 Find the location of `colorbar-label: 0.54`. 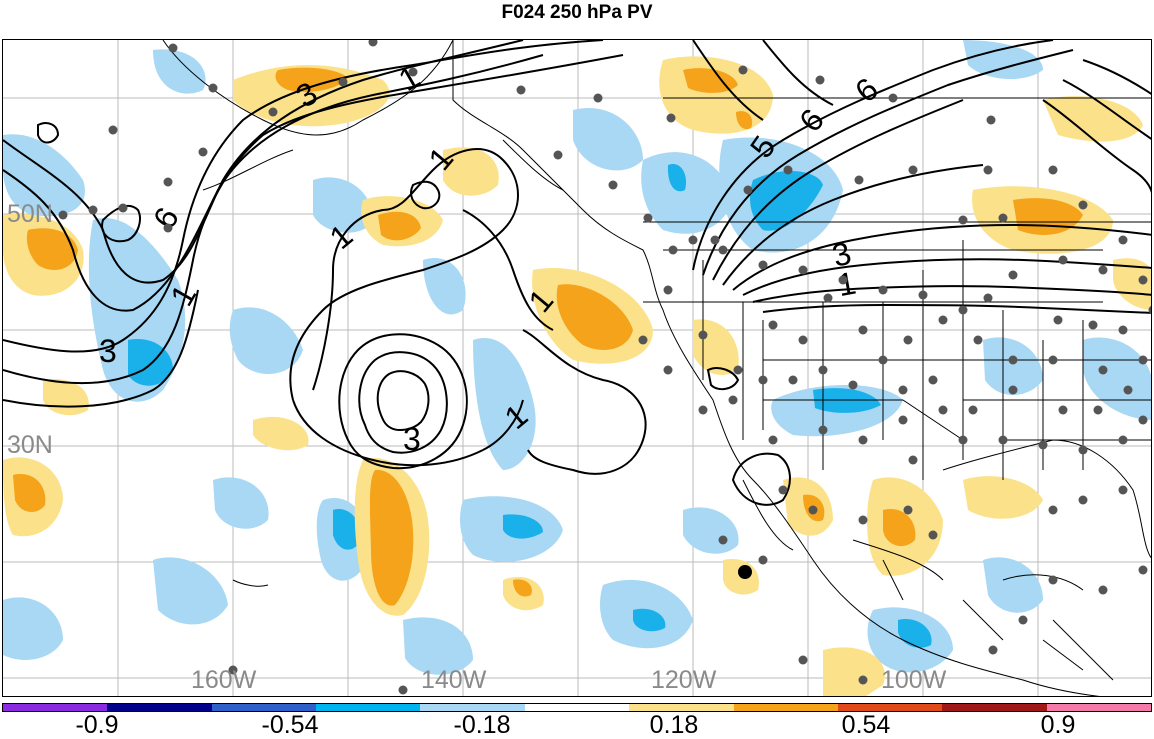

colorbar-label: 0.54 is located at coordinates (866, 725).